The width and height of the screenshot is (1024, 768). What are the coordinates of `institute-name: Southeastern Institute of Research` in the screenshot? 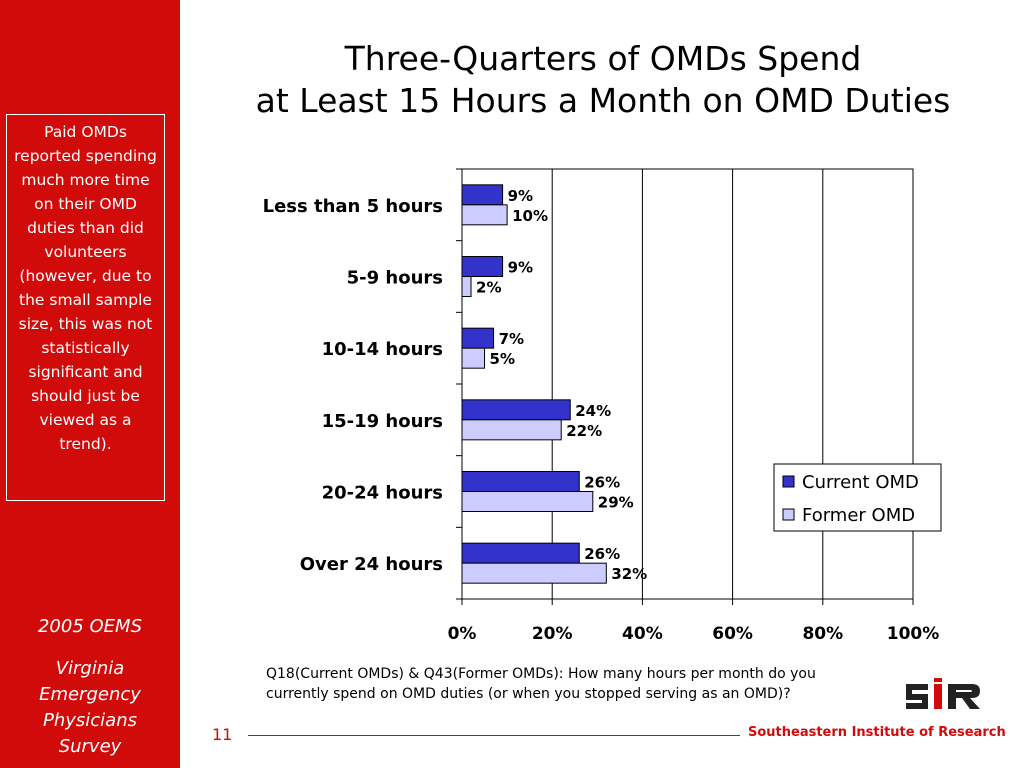 It's located at (877, 732).